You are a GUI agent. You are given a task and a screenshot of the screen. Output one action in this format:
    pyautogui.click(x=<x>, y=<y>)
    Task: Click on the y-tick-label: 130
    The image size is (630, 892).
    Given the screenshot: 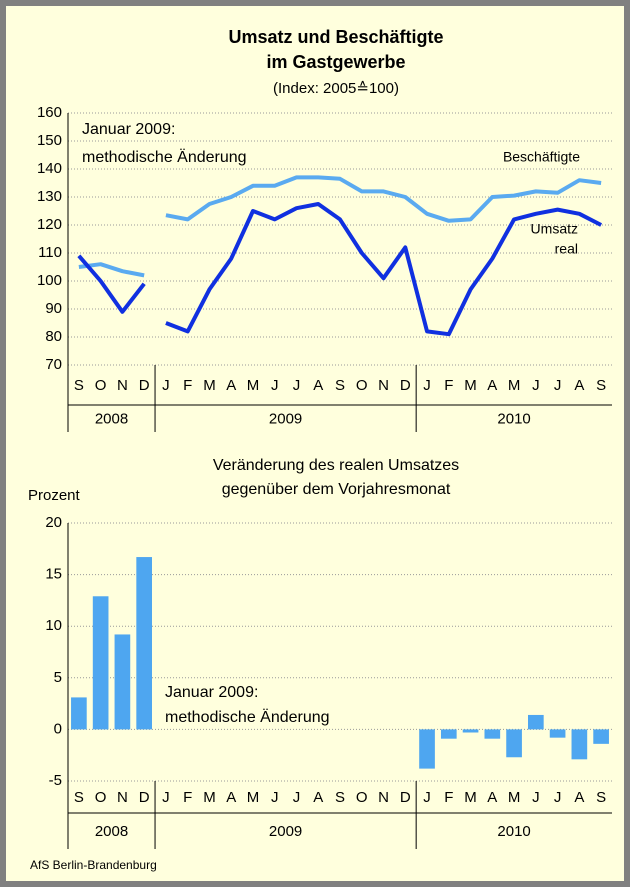 What is the action you would take?
    pyautogui.click(x=49, y=196)
    